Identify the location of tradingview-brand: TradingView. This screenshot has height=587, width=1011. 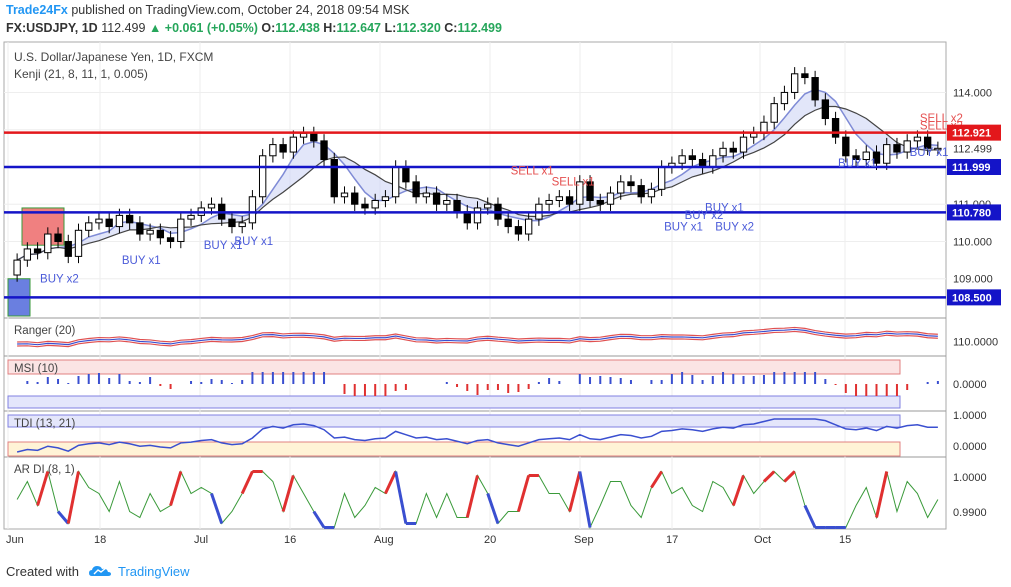
(154, 571).